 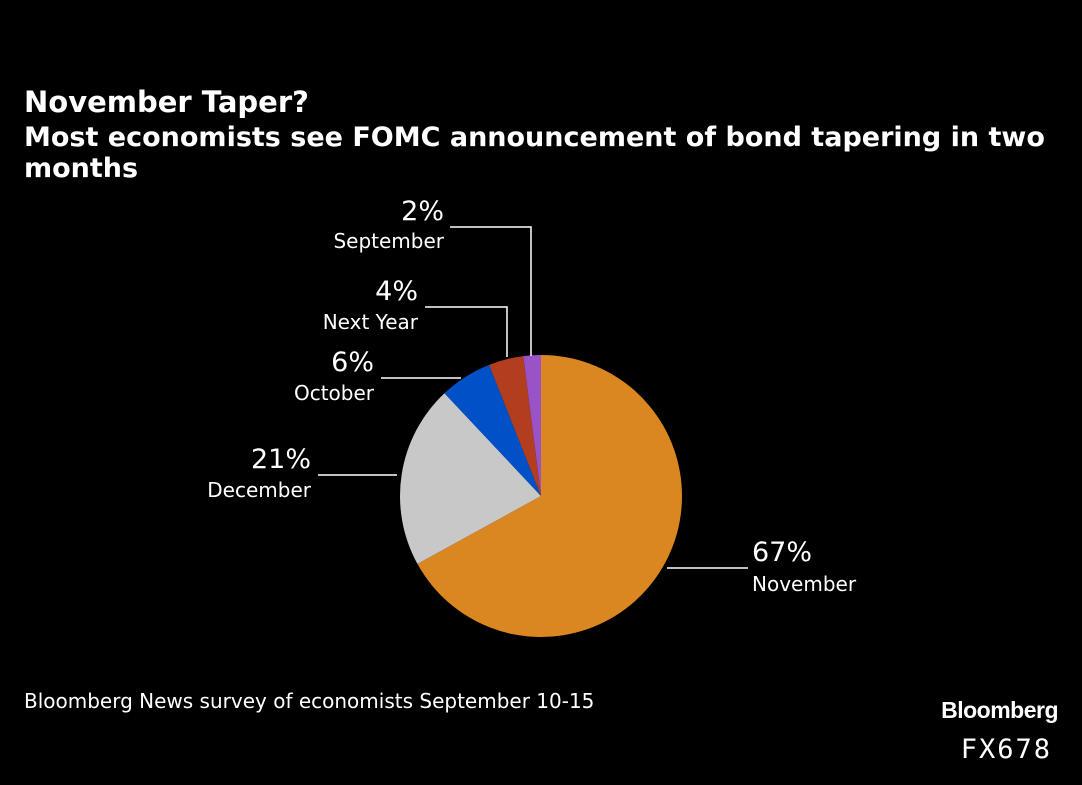 I want to click on pie-slice-september, so click(x=532, y=425).